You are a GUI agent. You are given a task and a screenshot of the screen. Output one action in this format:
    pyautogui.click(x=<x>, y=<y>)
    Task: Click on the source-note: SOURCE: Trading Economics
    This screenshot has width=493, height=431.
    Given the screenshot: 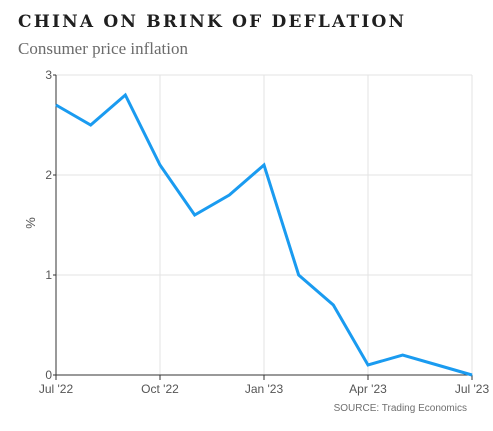 What is the action you would take?
    pyautogui.click(x=400, y=408)
    